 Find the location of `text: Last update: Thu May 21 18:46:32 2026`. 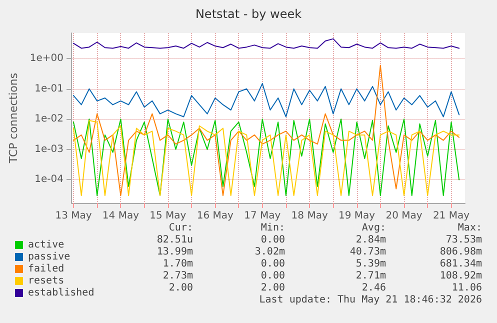

text: Last update: Thu May 21 18:46:32 2026 is located at coordinates (370, 300).